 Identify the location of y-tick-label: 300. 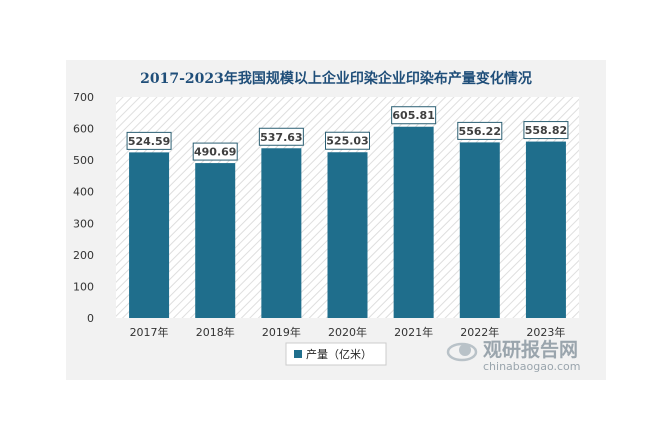
(83, 223).